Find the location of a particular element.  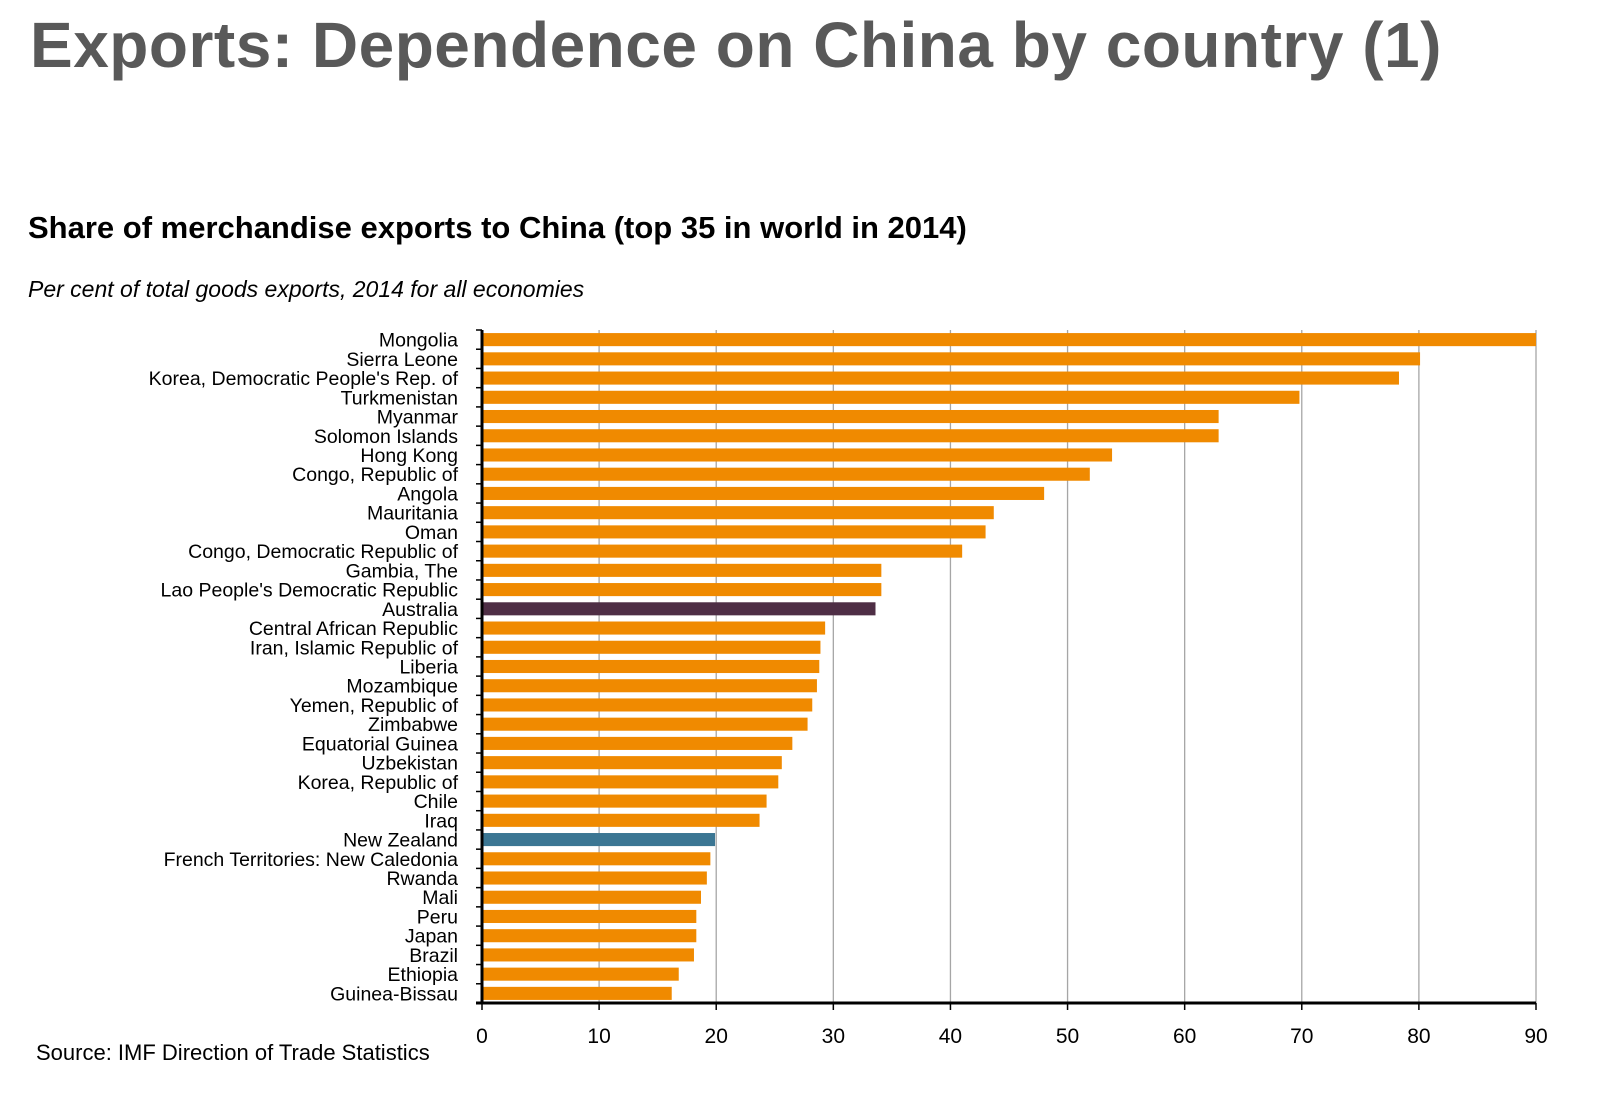

bar-myanmar is located at coordinates (850, 416).